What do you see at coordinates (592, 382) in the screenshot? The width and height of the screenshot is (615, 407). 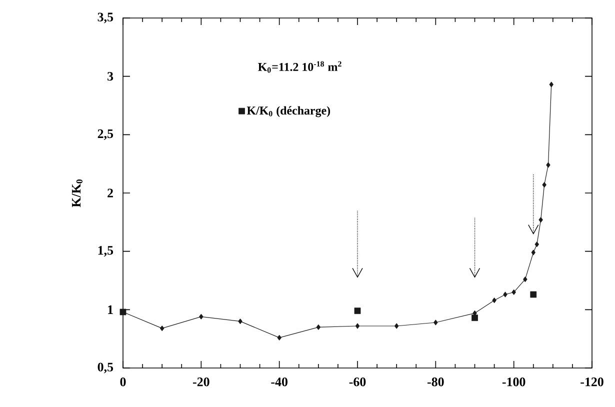 I see `x-tick-label: -120` at bounding box center [592, 382].